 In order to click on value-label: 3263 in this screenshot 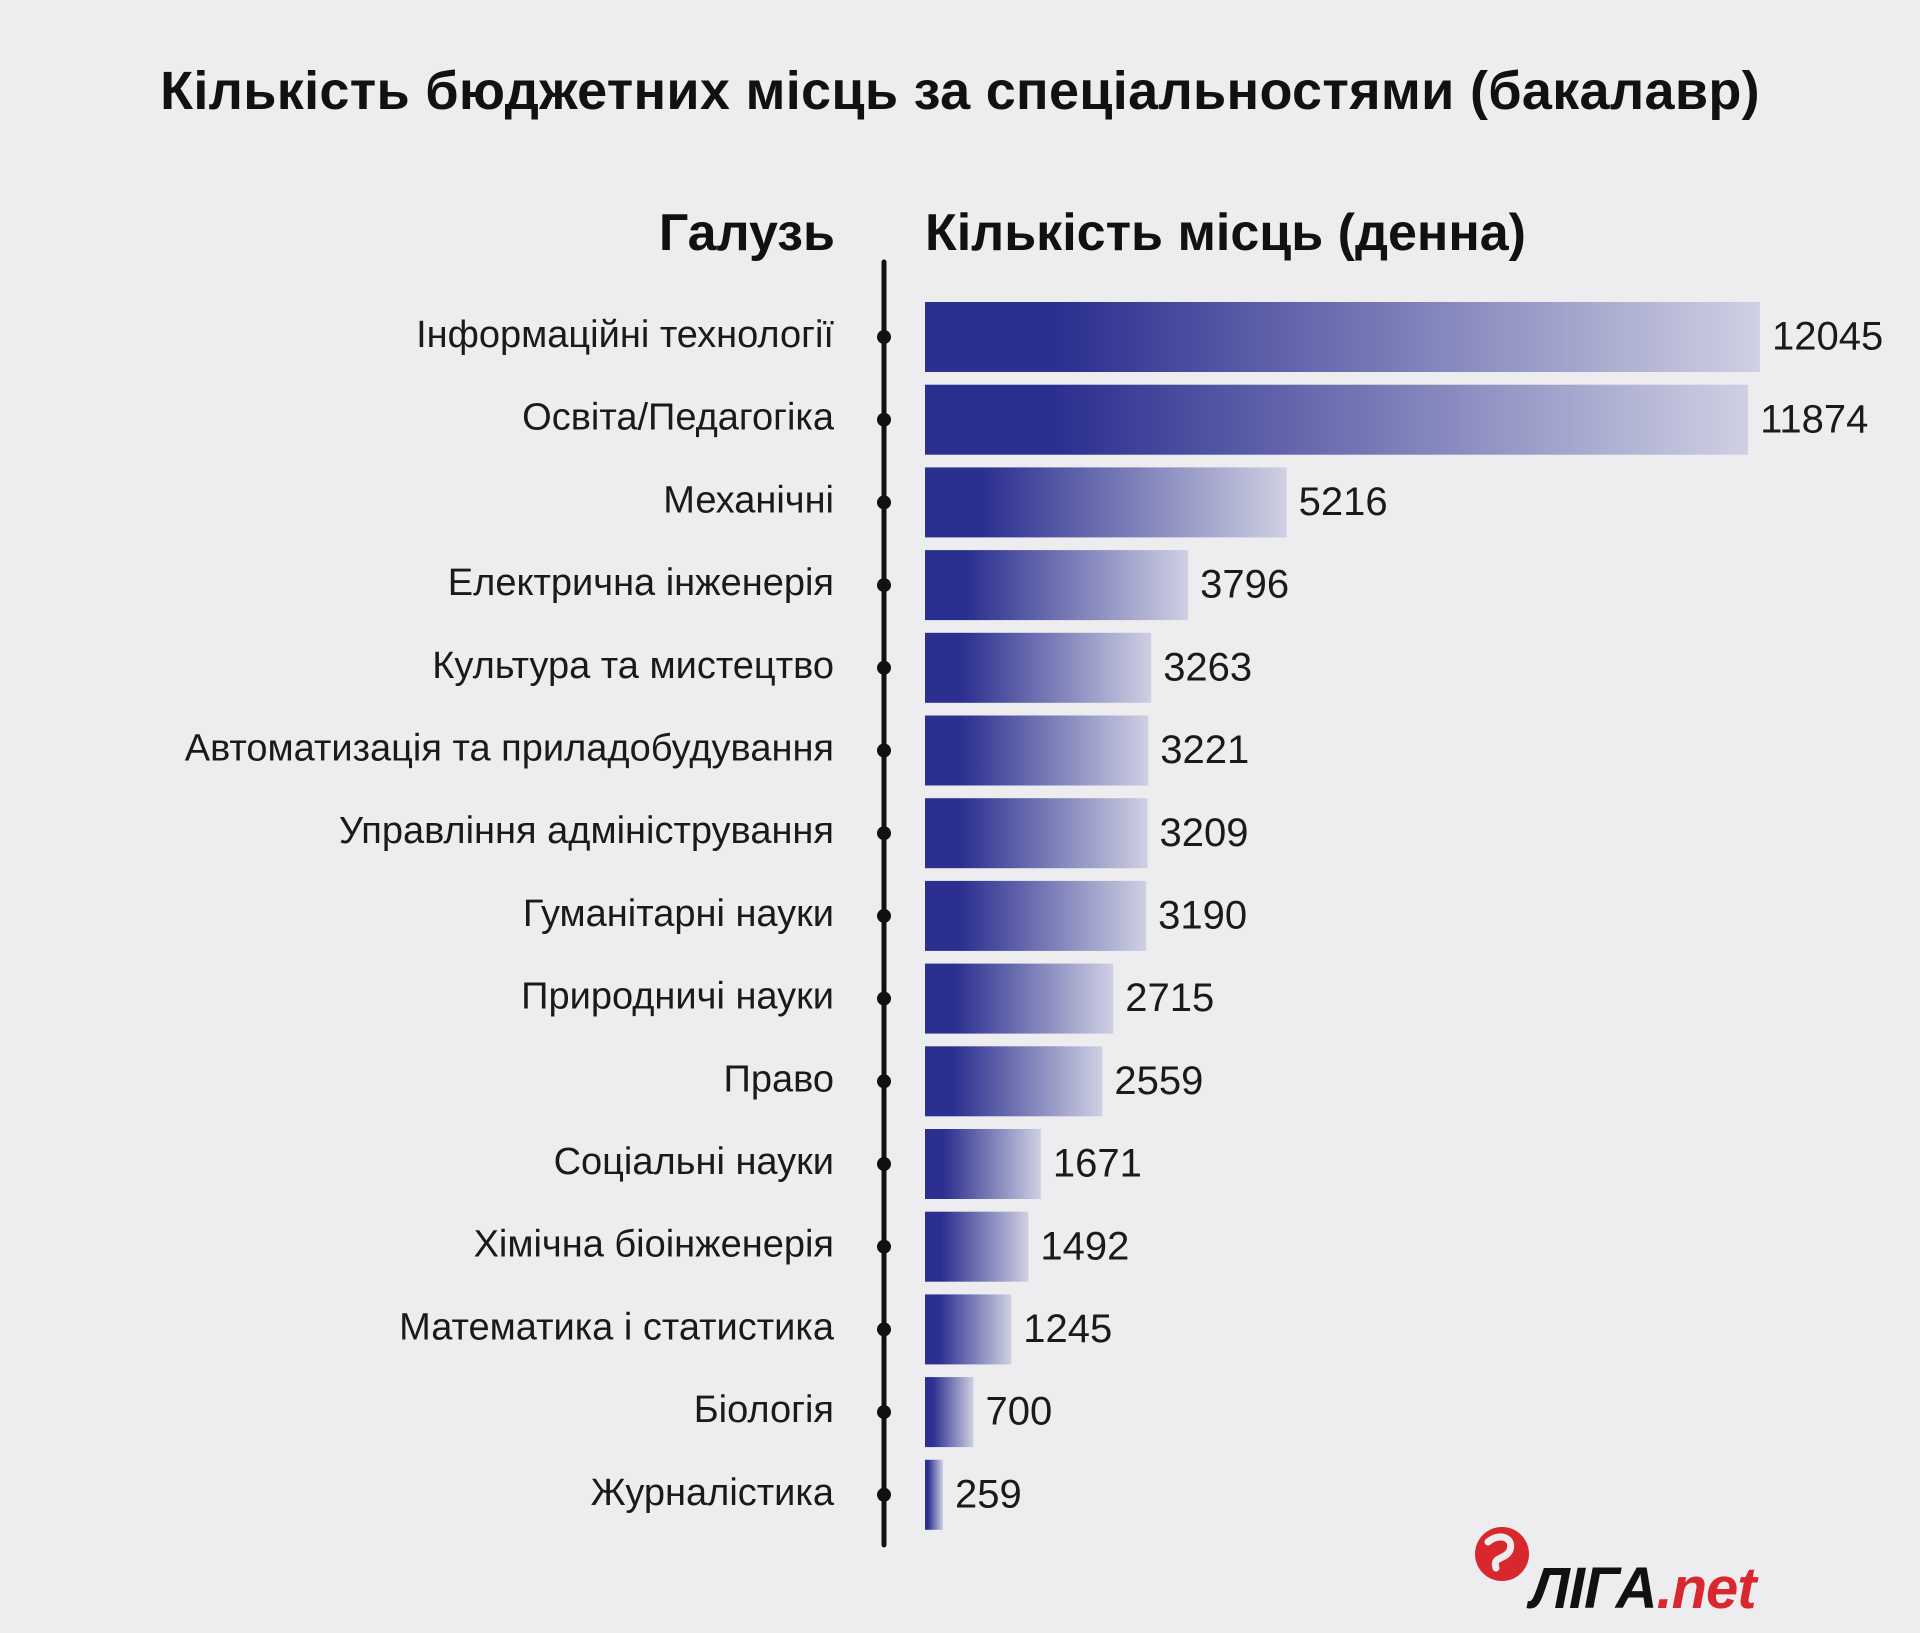, I will do `click(1207, 667)`.